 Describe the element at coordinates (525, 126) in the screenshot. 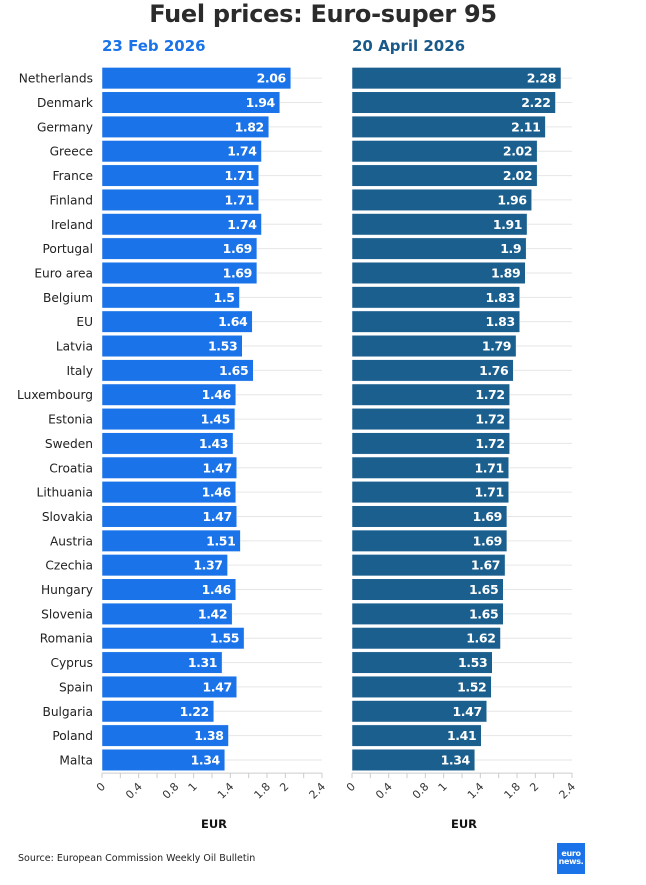

I see `data-label: 2.11` at that location.